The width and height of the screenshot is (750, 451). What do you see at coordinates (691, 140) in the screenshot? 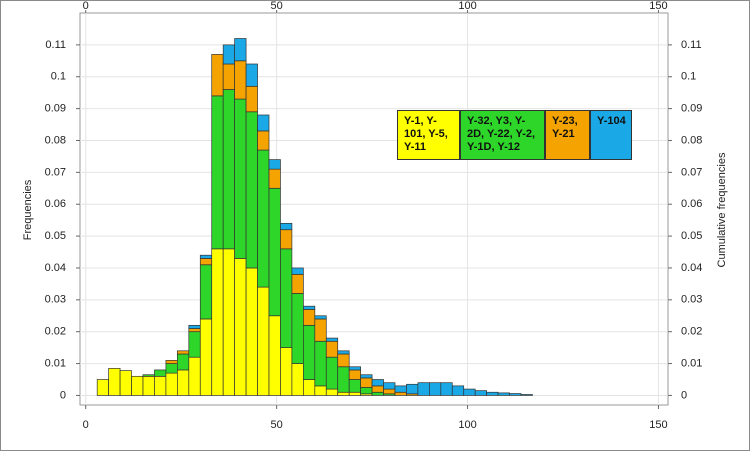
I see `y2-tick-label: 0.08` at bounding box center [691, 140].